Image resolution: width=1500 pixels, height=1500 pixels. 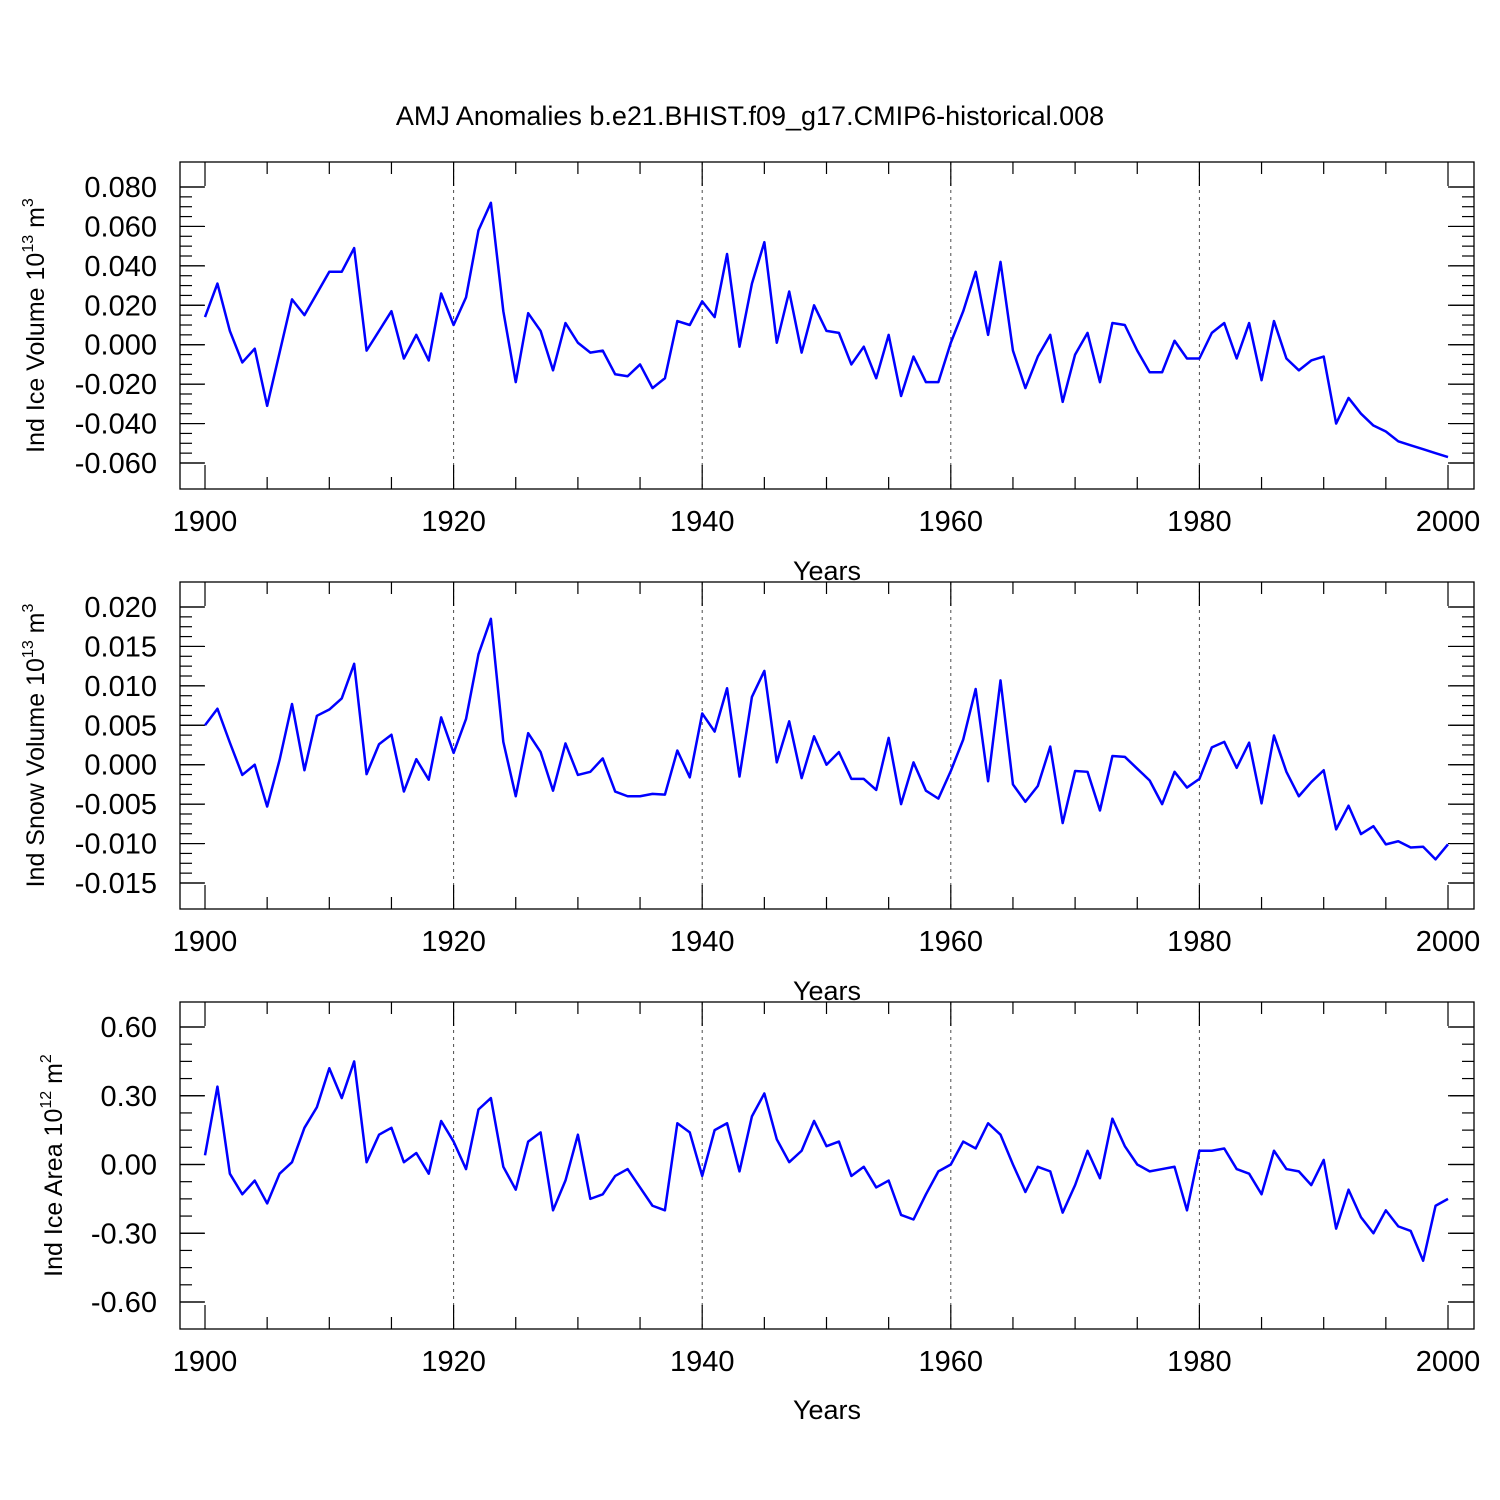 What do you see at coordinates (36, 772) in the screenshot?
I see `y-axis-label-text: Ind Snow Volume 10` at bounding box center [36, 772].